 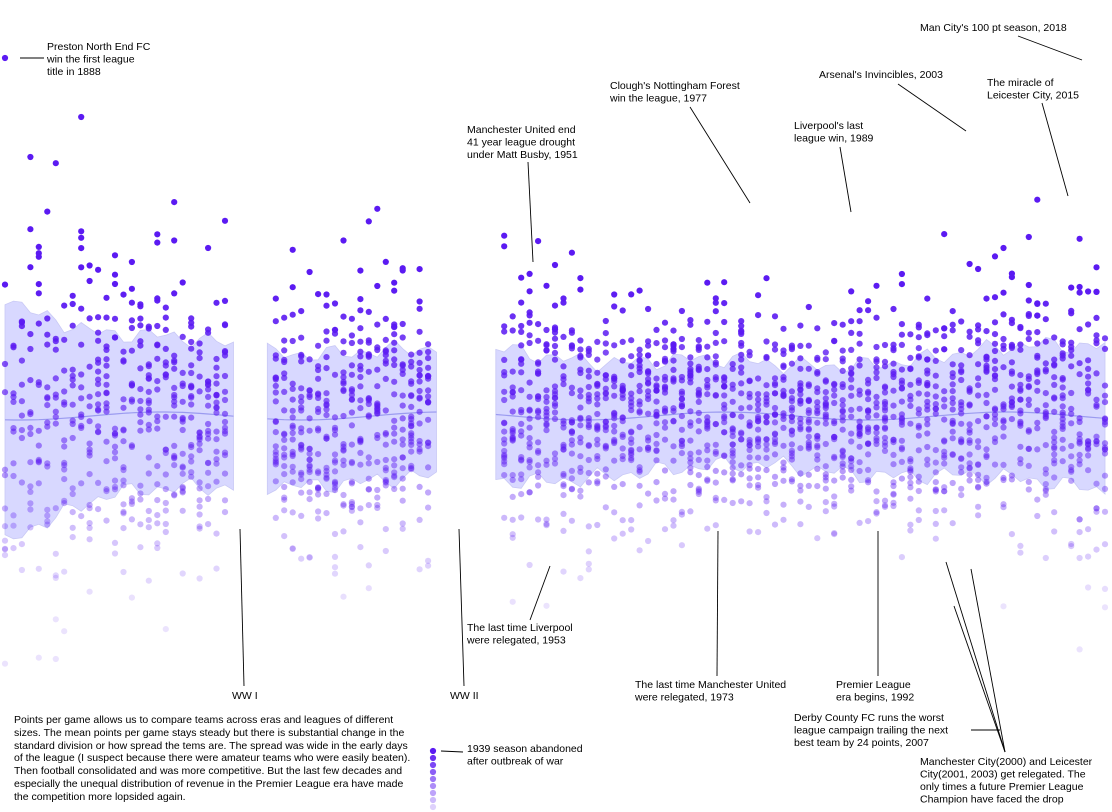 What do you see at coordinates (516, 641) in the screenshot?
I see `annotation-line: were relegated, 1953` at bounding box center [516, 641].